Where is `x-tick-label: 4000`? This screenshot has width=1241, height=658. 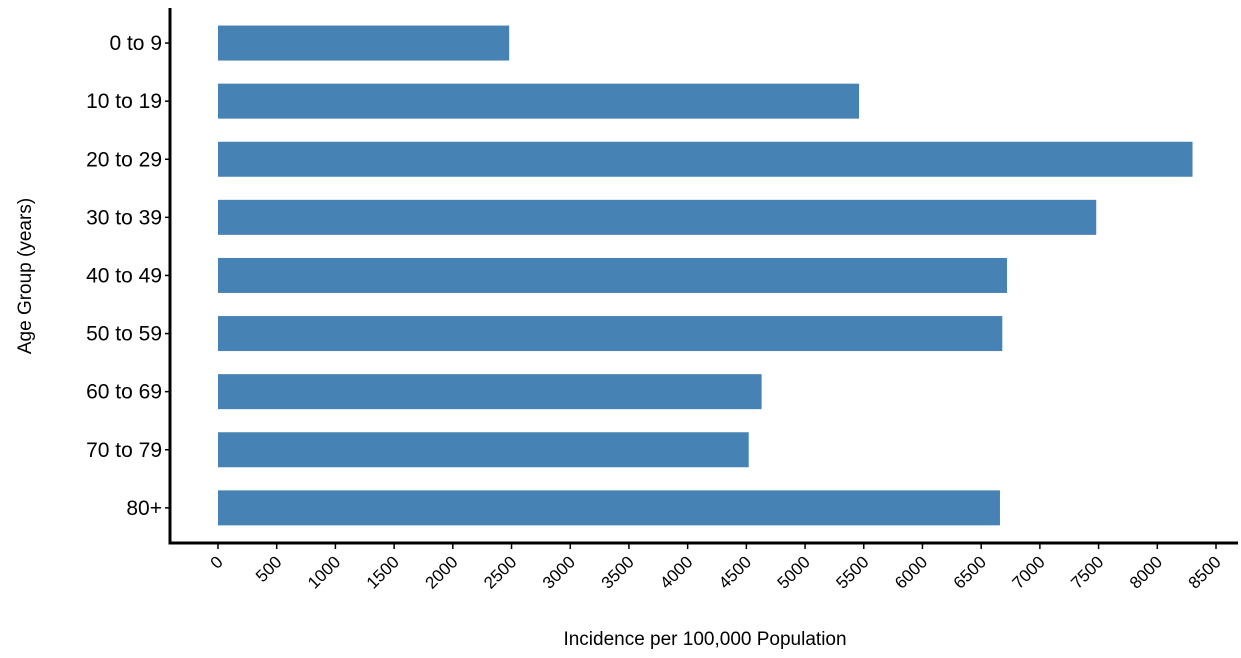 x-tick-label: 4000 is located at coordinates (676, 572).